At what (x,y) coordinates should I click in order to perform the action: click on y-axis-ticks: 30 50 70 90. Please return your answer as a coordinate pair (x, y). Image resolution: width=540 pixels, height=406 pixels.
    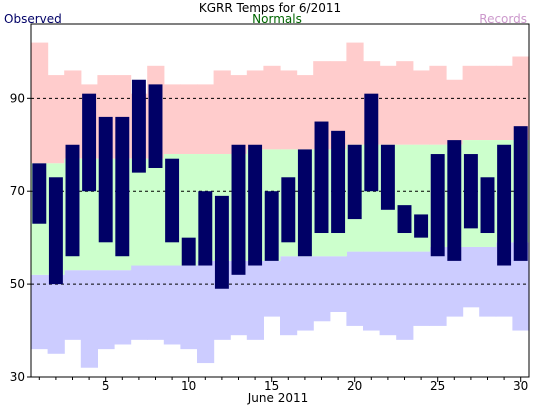
    Looking at the image, I should click on (20, 237).